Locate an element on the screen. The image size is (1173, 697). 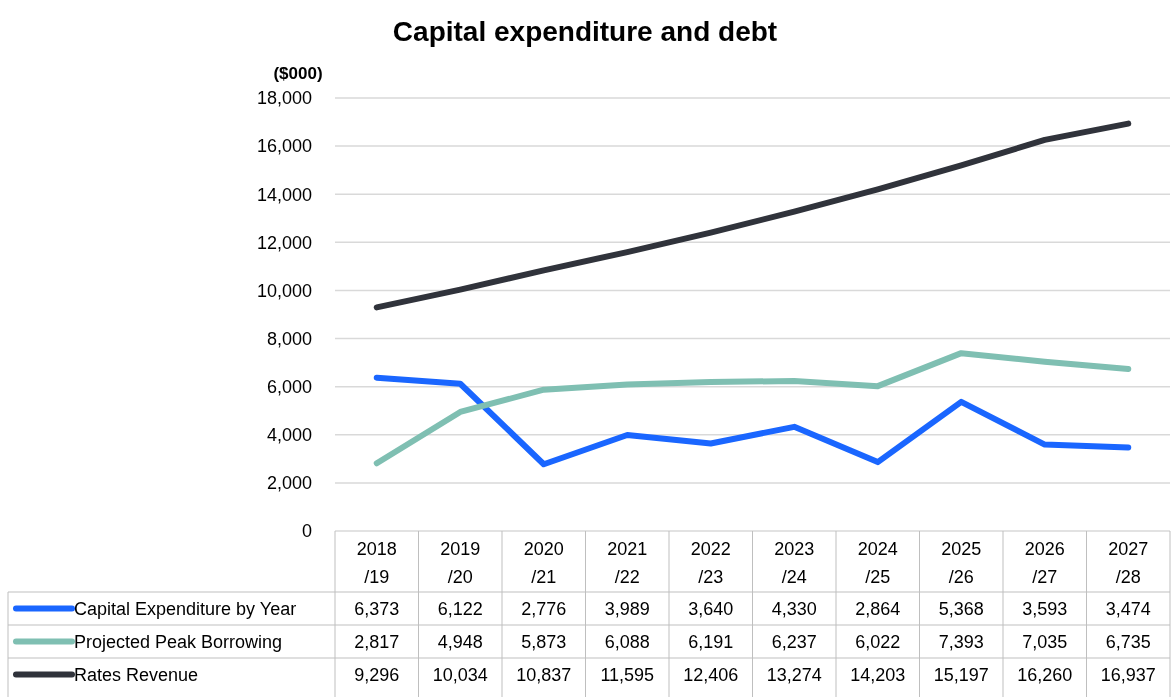
y-tick-label: 6,000 is located at coordinates (289, 386).